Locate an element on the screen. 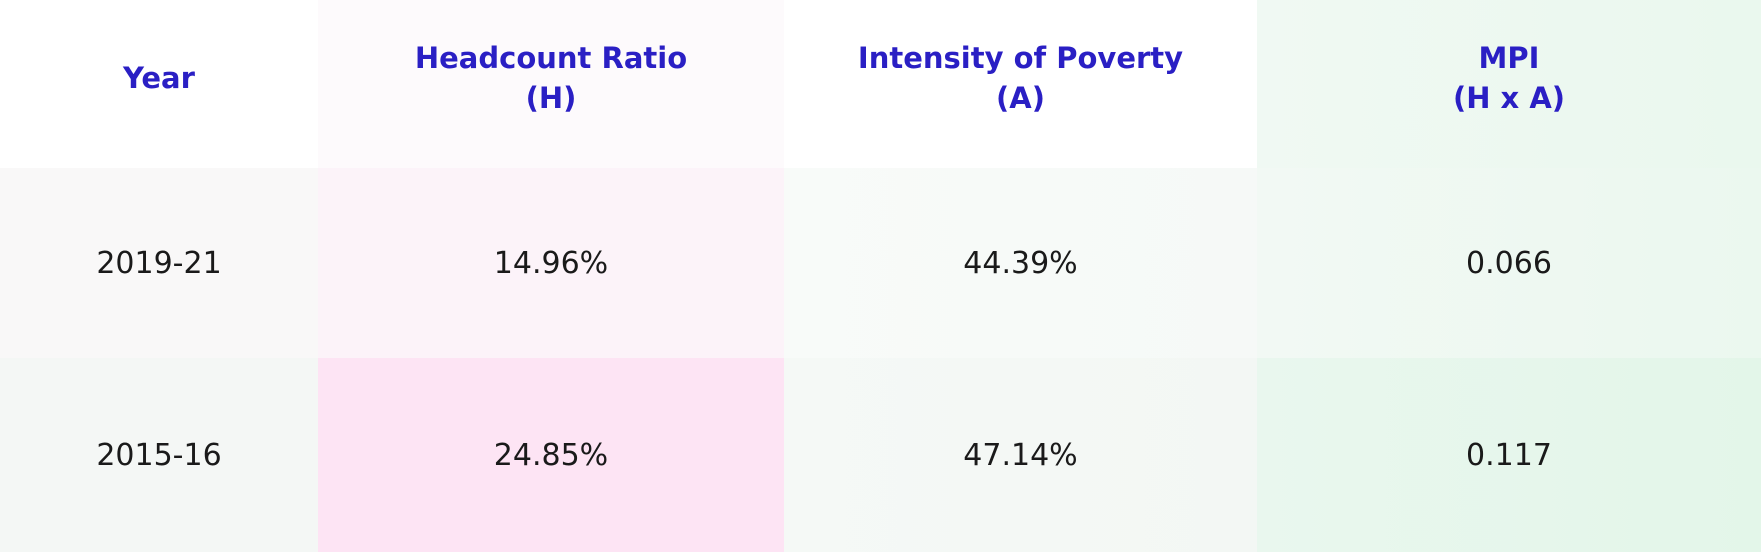 This screenshot has width=1761, height=552. table-row-1-mpi: 0.066 is located at coordinates (1509, 263).